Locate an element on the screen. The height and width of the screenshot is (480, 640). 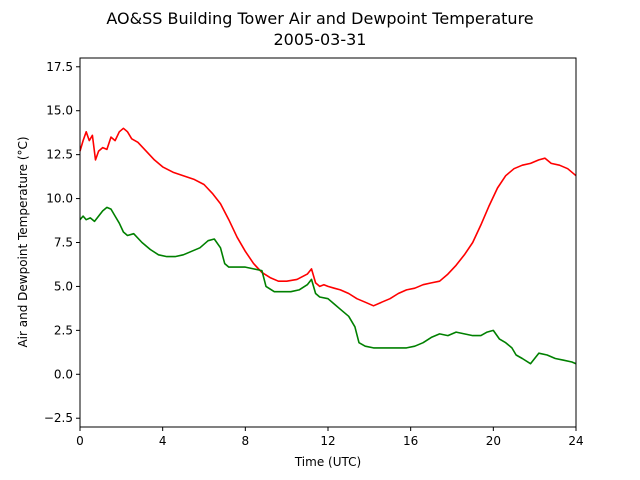
y-tick-label: 7.5 is located at coordinates (63, 243).